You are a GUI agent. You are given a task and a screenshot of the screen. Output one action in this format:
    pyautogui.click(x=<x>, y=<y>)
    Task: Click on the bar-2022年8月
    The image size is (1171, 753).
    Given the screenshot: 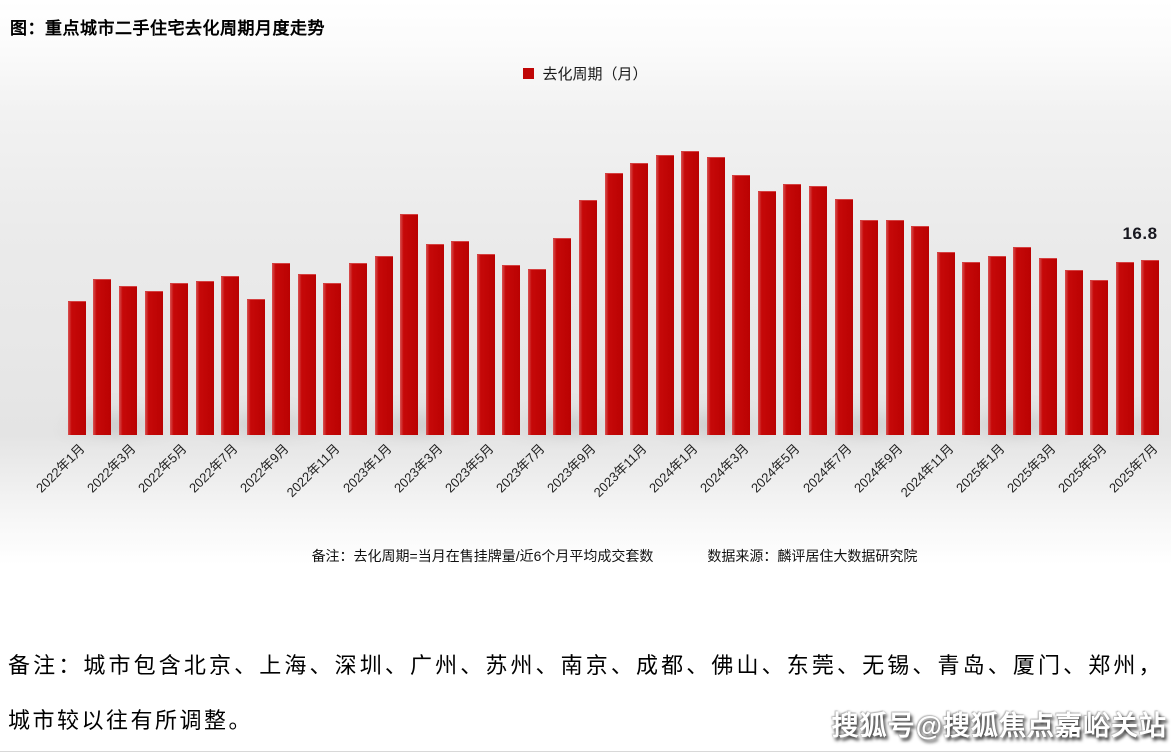 What is the action you would take?
    pyautogui.click(x=255, y=366)
    